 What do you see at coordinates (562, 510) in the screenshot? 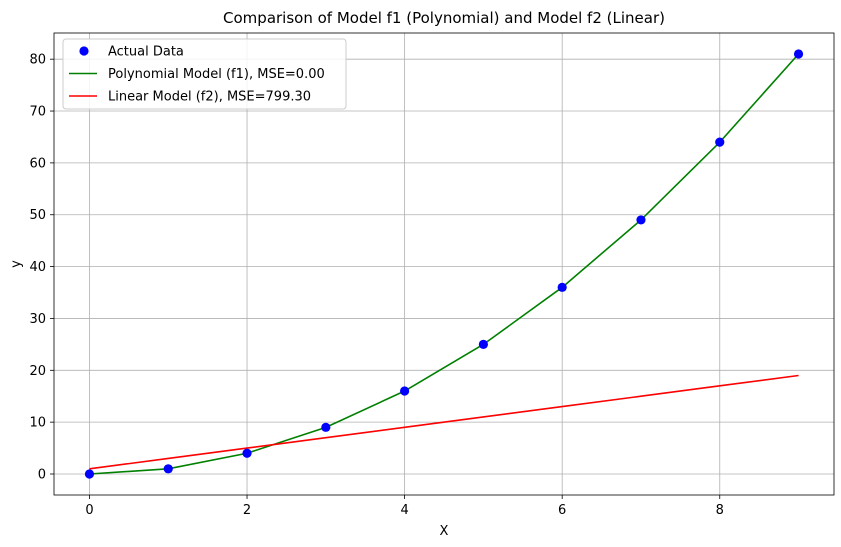
I see `x-tick-label: 6` at bounding box center [562, 510].